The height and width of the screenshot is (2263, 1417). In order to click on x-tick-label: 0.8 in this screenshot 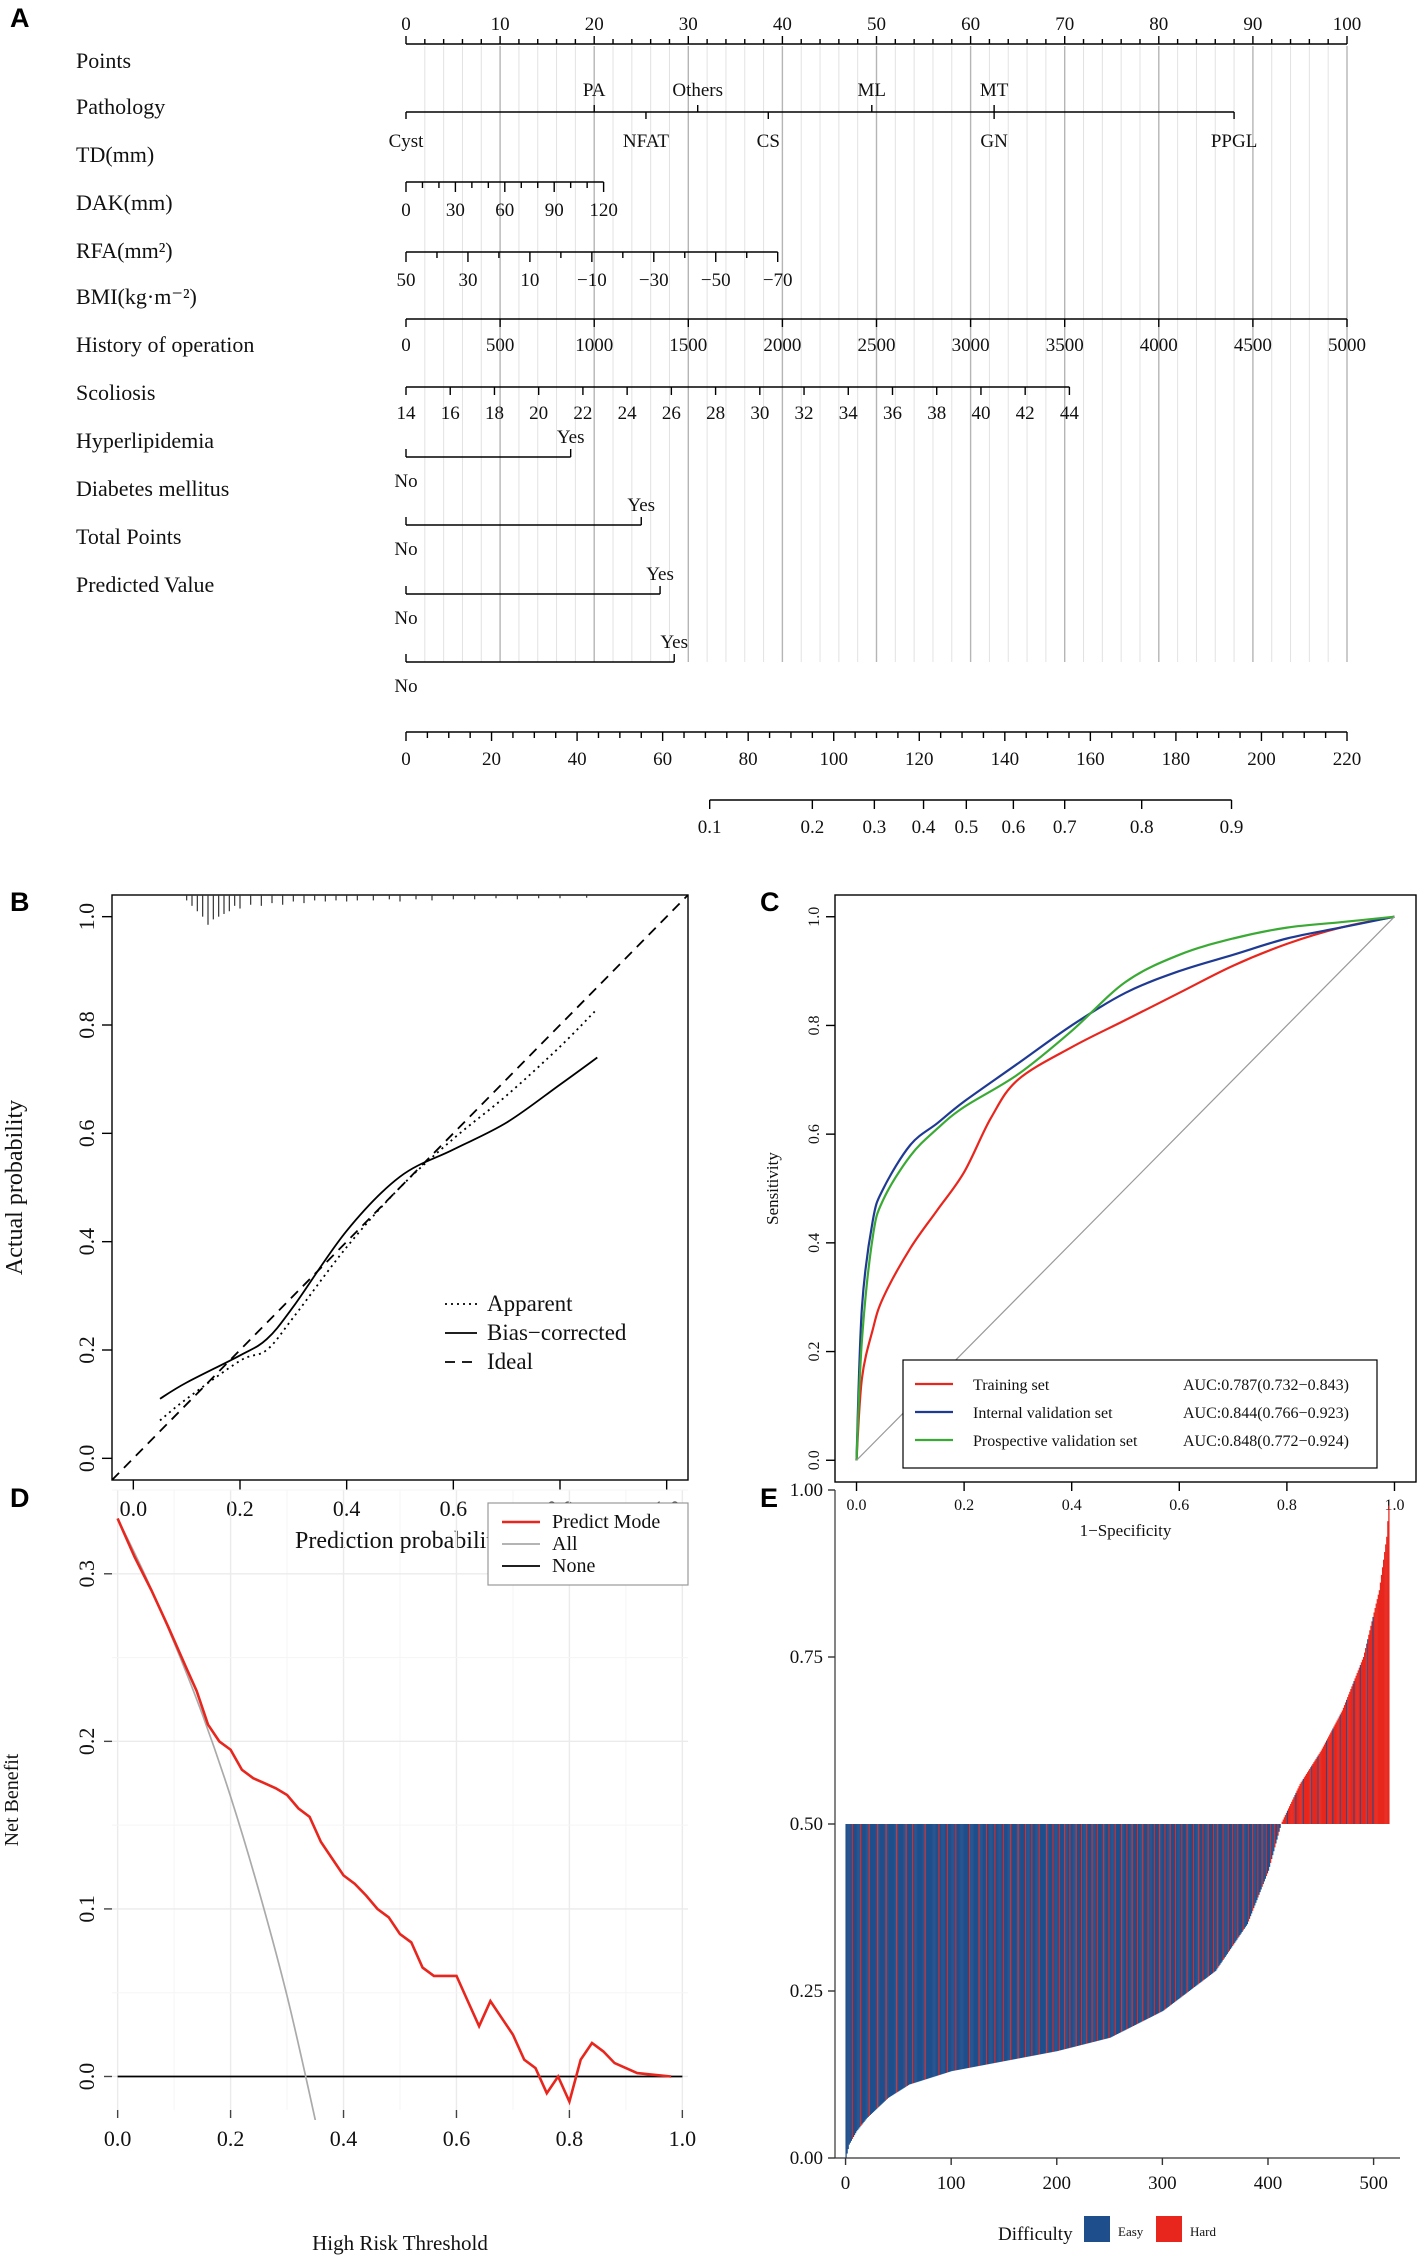, I will do `click(1287, 1505)`.